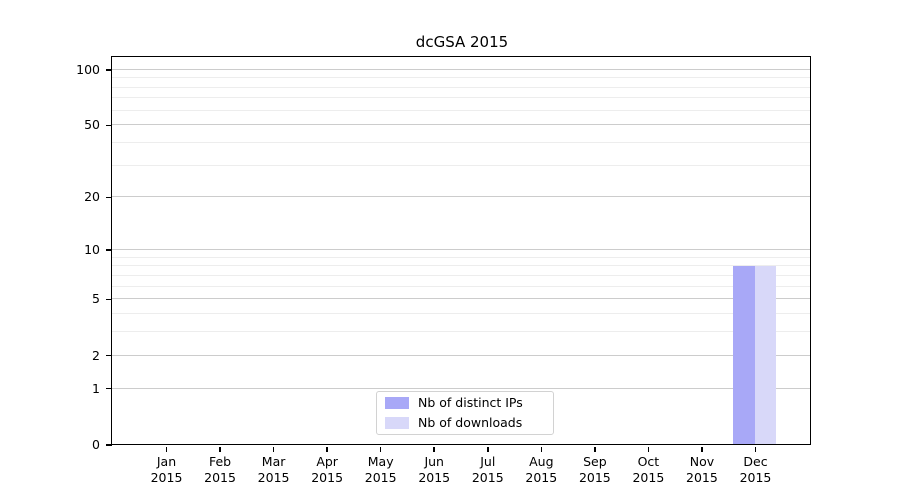  What do you see at coordinates (92, 197) in the screenshot?
I see `y-tick-label: 20` at bounding box center [92, 197].